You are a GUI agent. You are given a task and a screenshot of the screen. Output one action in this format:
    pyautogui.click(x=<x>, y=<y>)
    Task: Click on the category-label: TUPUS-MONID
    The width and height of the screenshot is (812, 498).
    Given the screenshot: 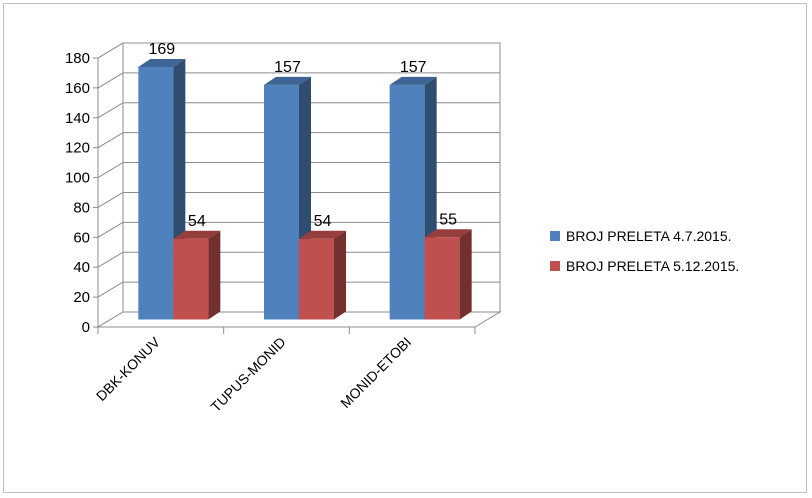 What is the action you would take?
    pyautogui.click(x=247, y=374)
    